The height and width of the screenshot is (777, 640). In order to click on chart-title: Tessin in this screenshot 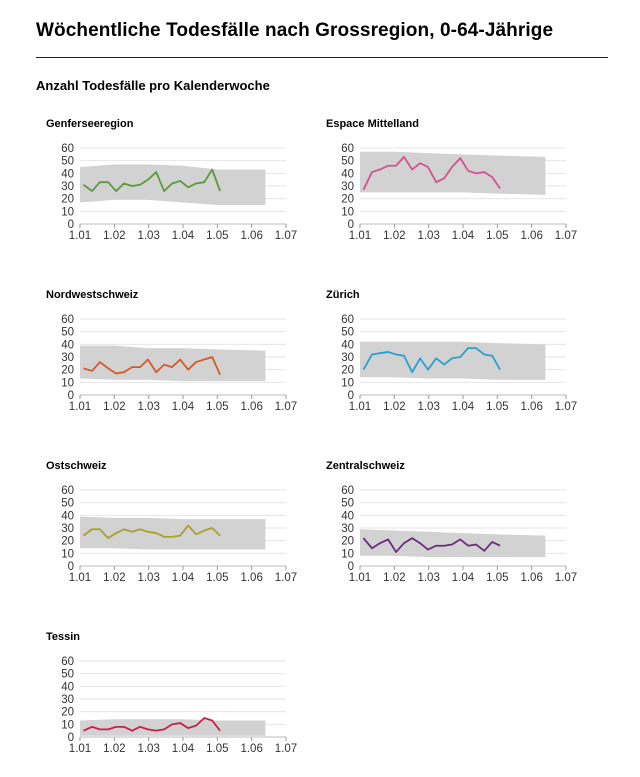, I will do `click(63, 637)`.